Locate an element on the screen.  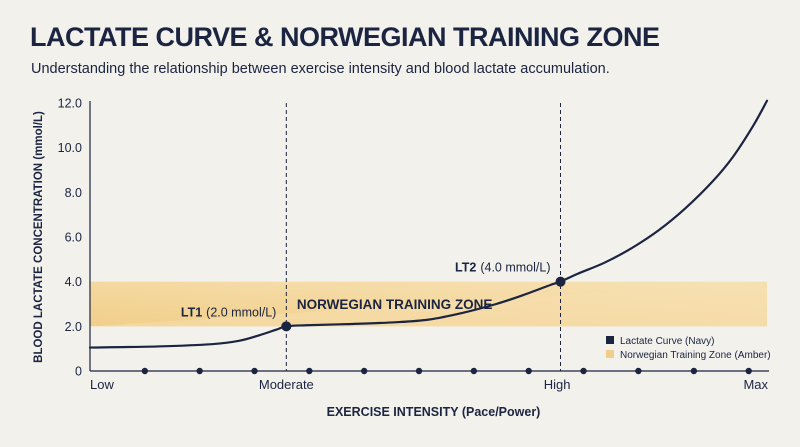
x-tick-label: Low is located at coordinates (102, 384).